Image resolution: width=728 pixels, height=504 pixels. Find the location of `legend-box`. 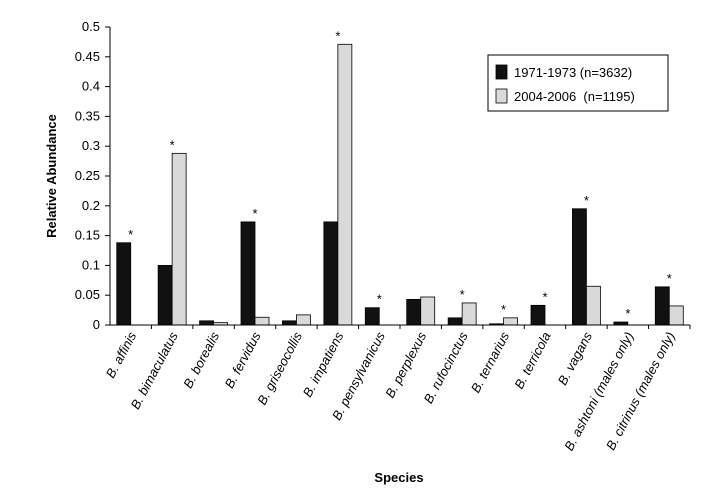

legend-box is located at coordinates (578, 83).